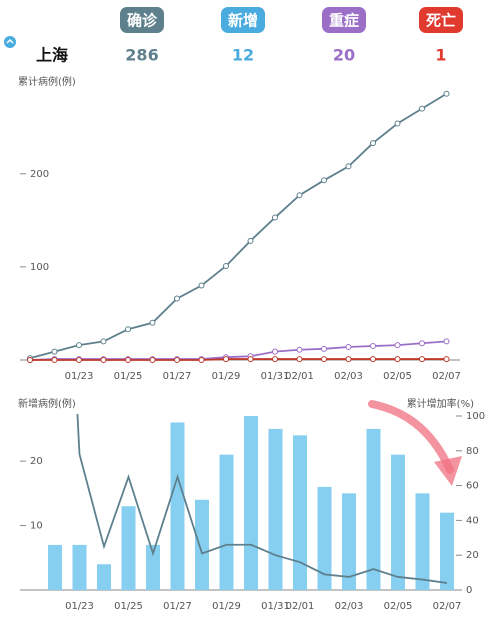 This screenshot has width=491, height=620. I want to click on stat-label: 新增, so click(243, 21).